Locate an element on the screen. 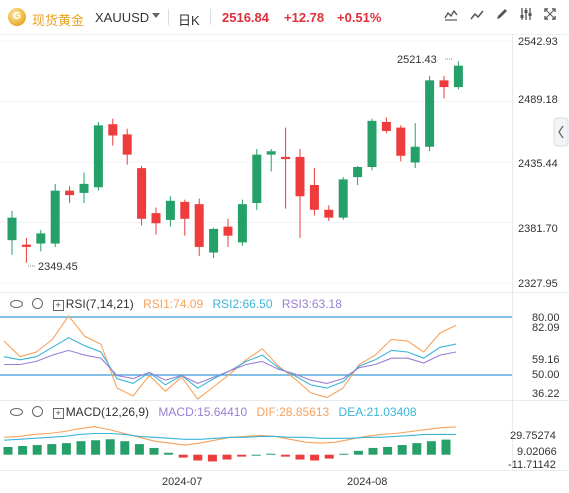  macd-histogram is located at coordinates (227, 450).